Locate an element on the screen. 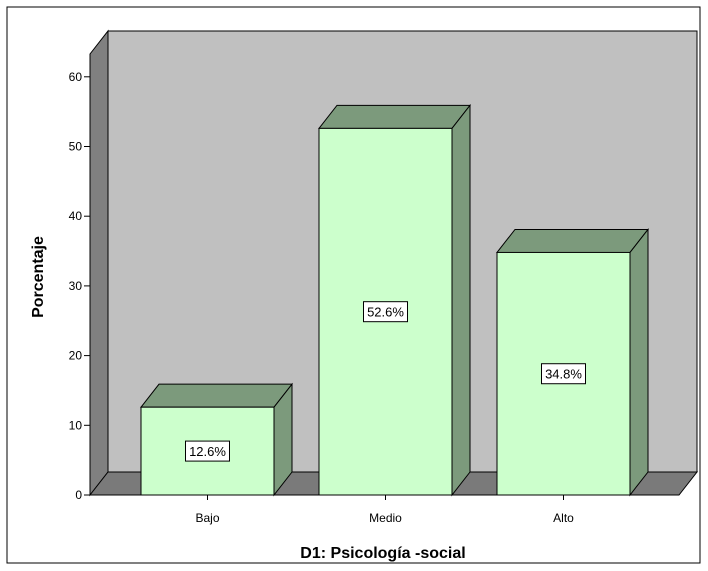 Image resolution: width=708 pixels, height=571 pixels. x-tick-label: Medio is located at coordinates (385, 518).